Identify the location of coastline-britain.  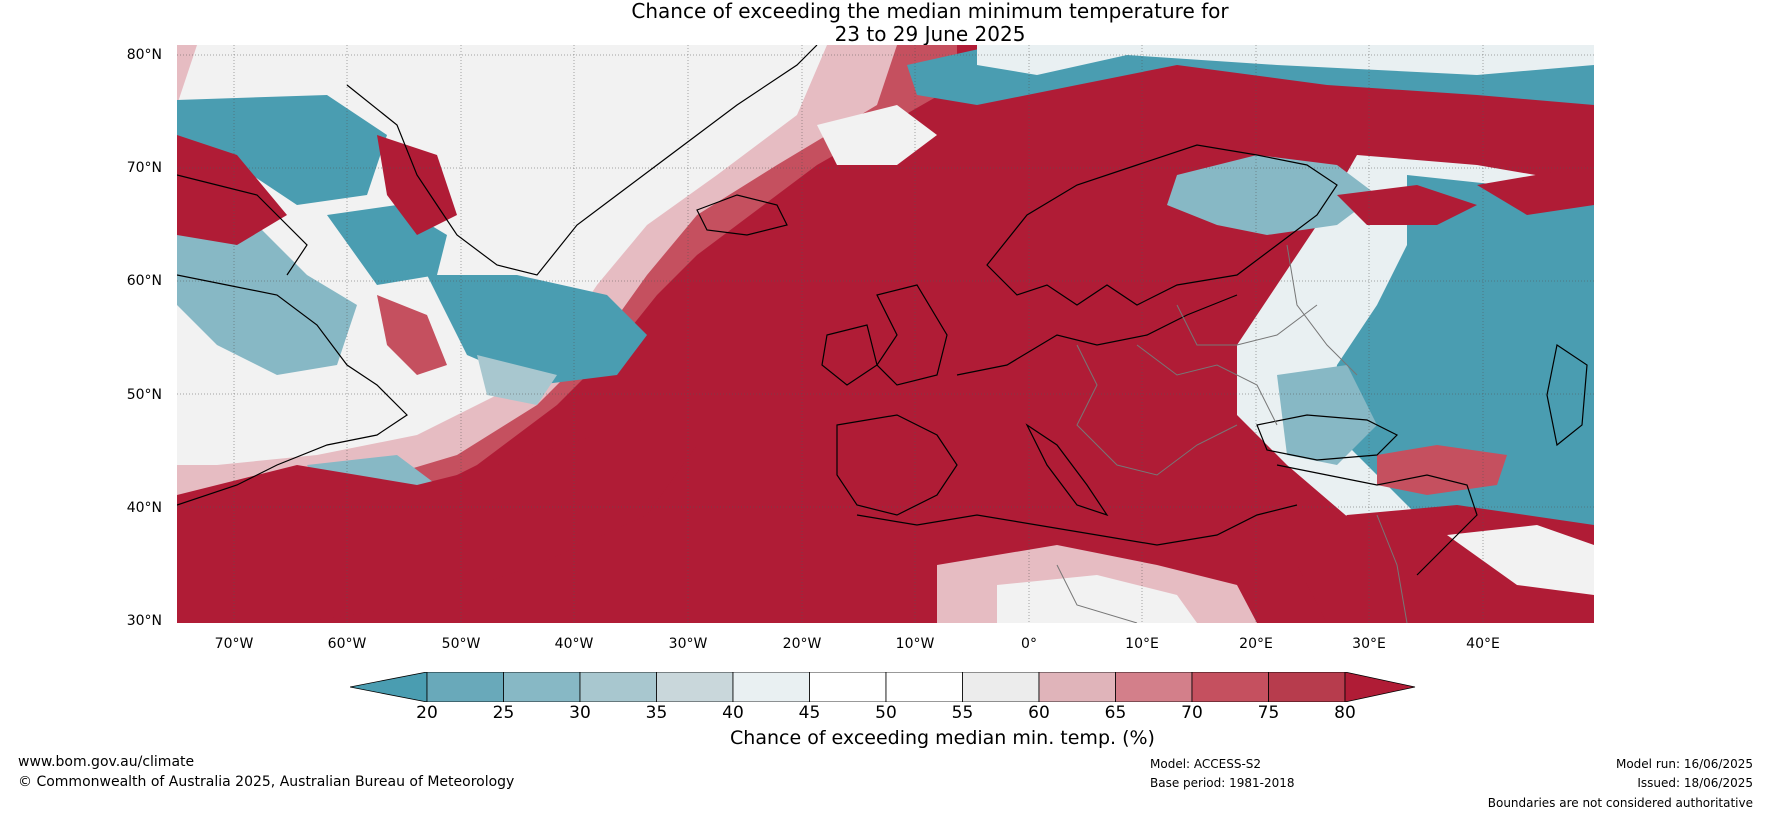
(912, 335).